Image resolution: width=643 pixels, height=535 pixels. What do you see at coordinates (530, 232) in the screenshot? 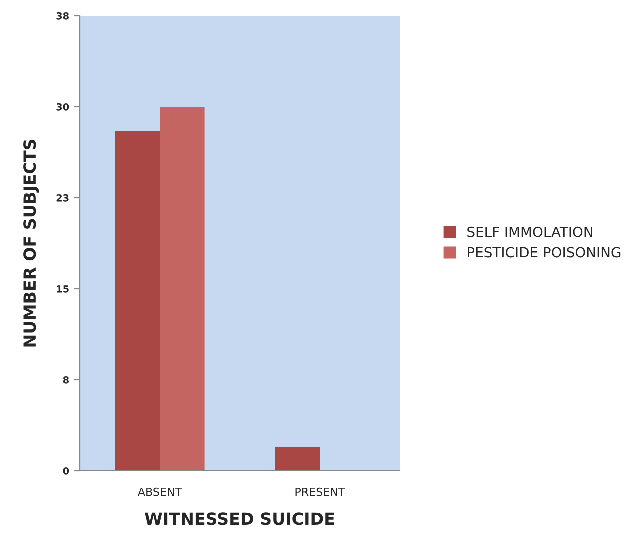
I see `legend-label: SELF IMMOLATION` at bounding box center [530, 232].